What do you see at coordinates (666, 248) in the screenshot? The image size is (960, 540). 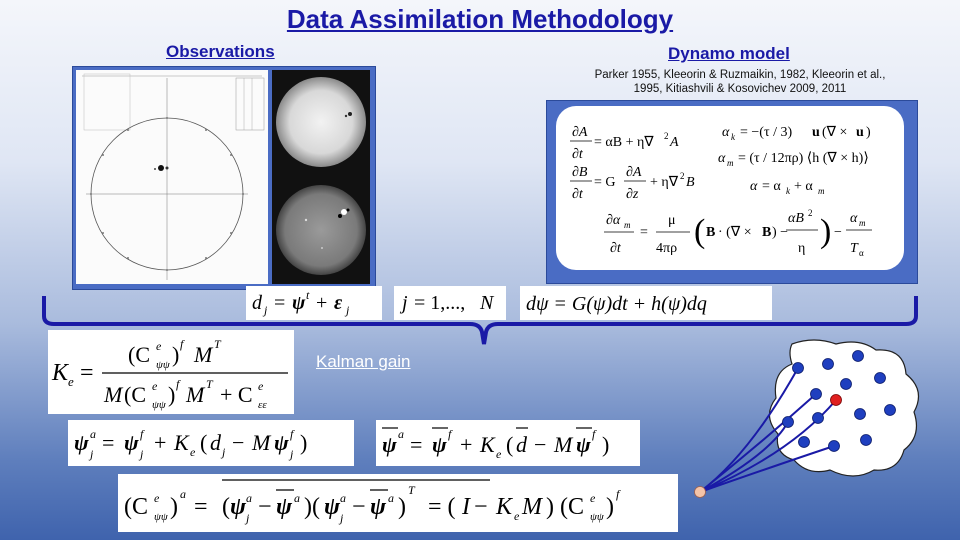 I see `svg-text: 4πρ` at bounding box center [666, 248].